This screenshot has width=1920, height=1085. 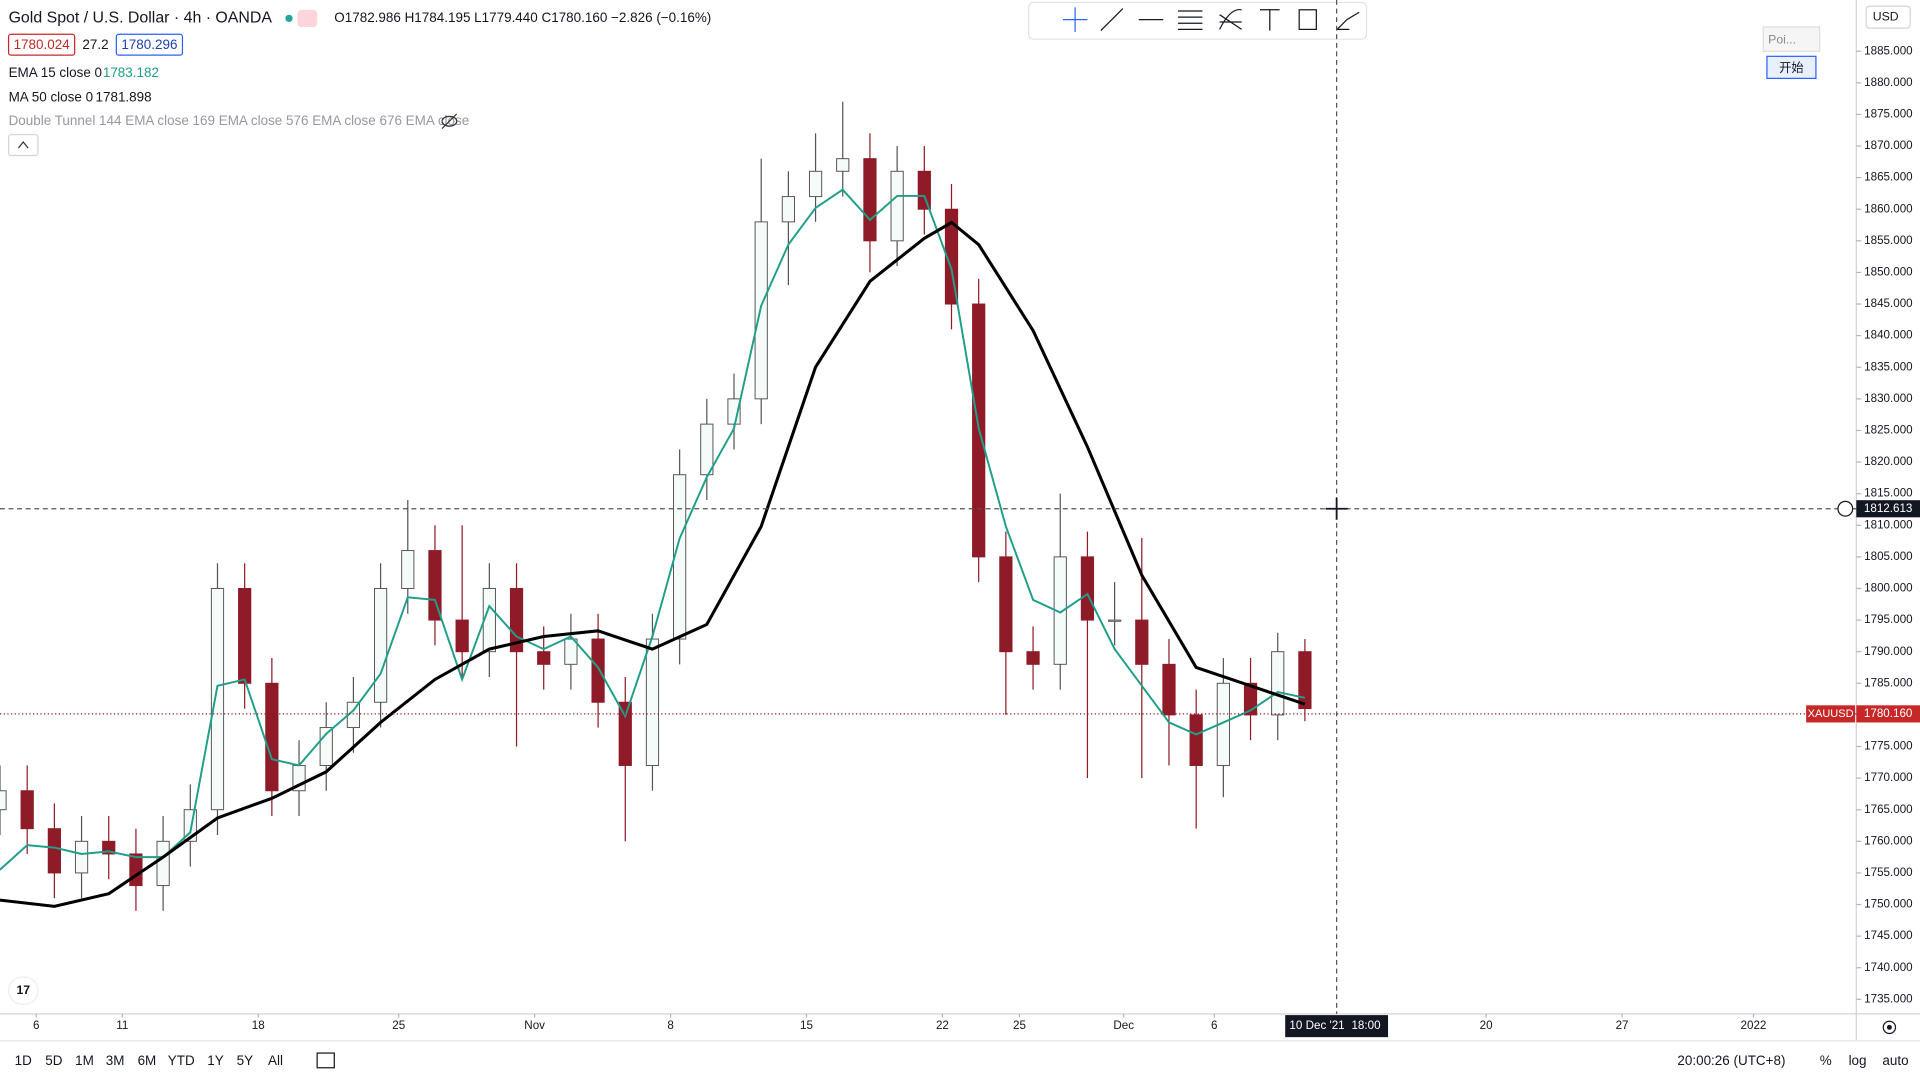 I want to click on y-tick-label: 1755.000, so click(x=1888, y=872).